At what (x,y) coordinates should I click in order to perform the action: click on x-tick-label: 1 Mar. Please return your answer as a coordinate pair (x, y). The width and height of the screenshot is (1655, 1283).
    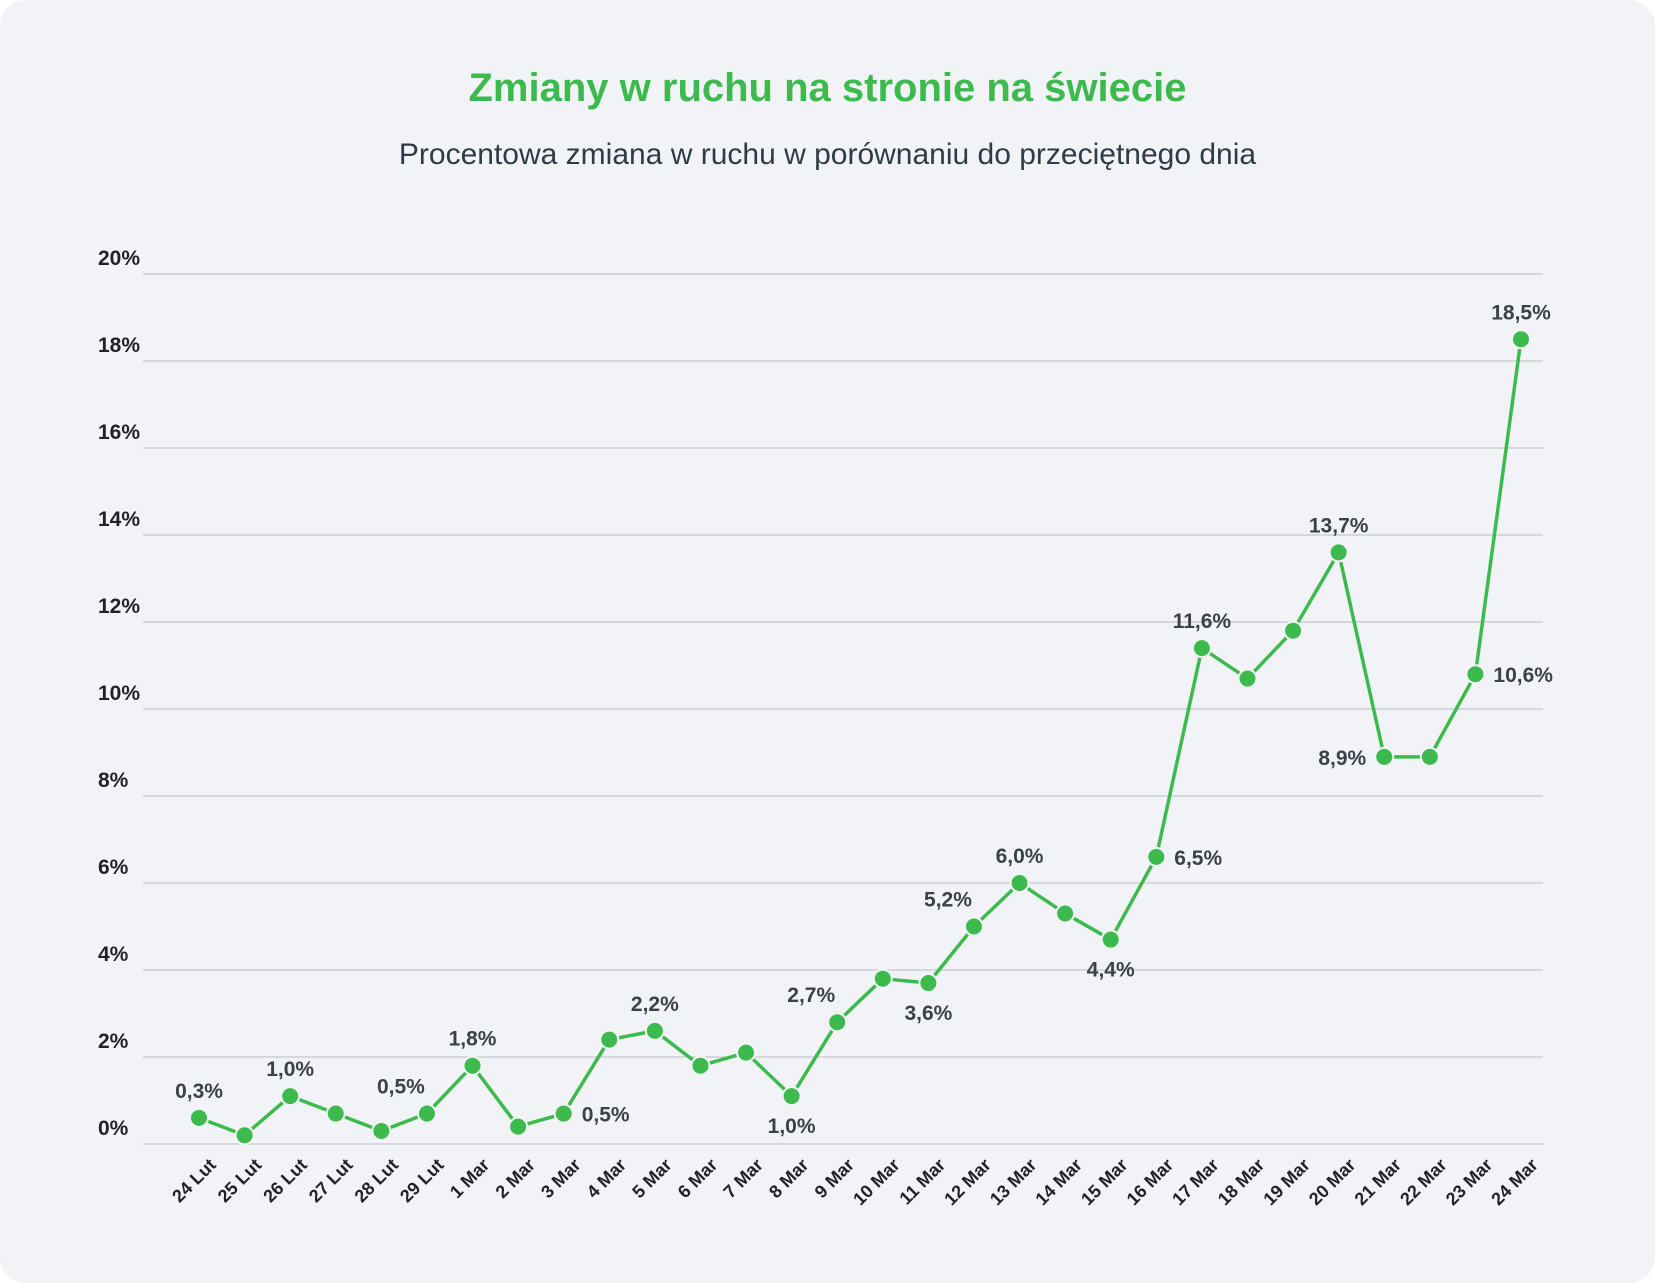
    Looking at the image, I should click on (469, 1178).